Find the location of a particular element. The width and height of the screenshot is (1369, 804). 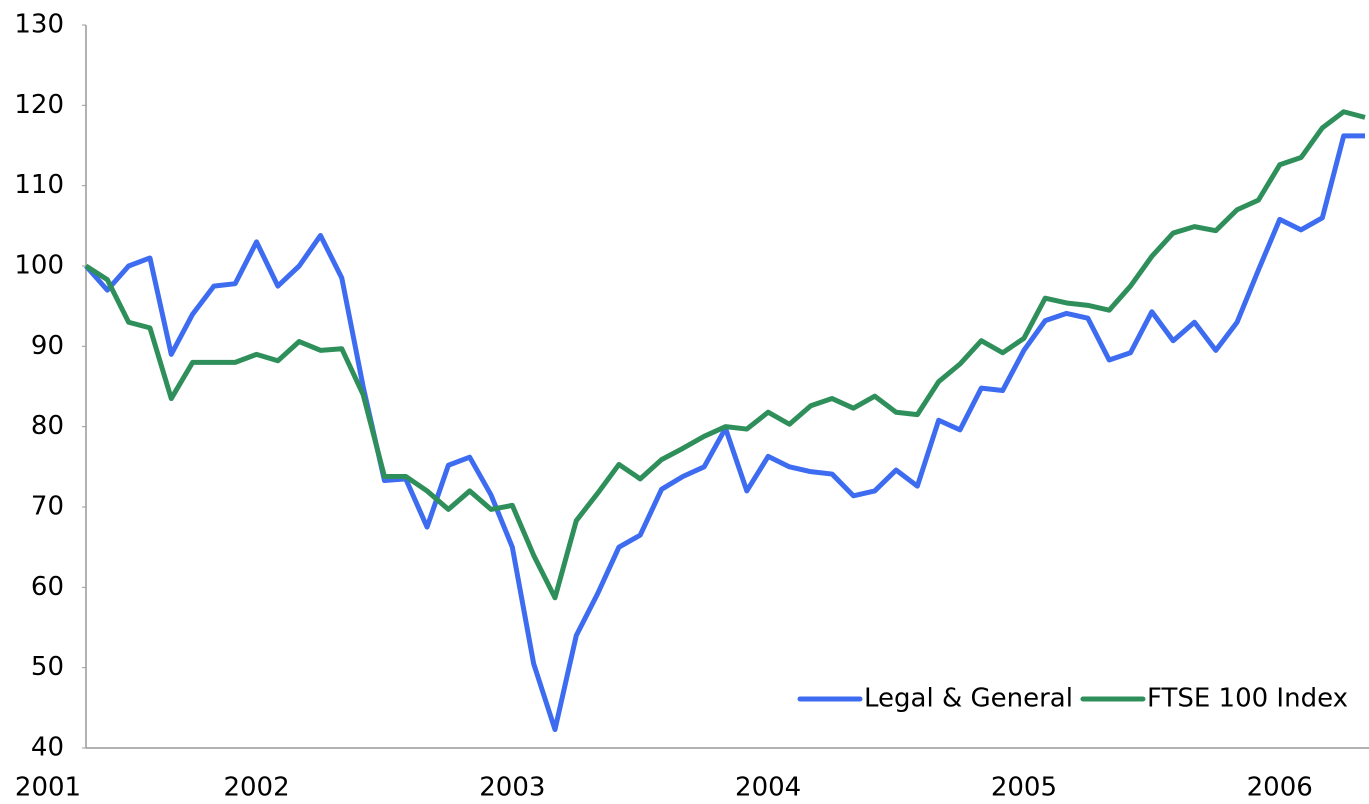

y-tick-label: 50 is located at coordinates (47, 667).